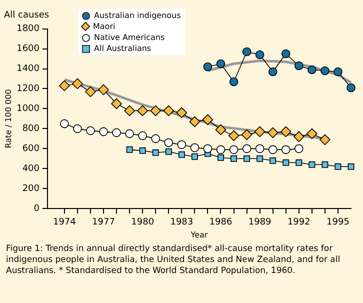  I want to click on x-tick-label: 1980, so click(142, 222).